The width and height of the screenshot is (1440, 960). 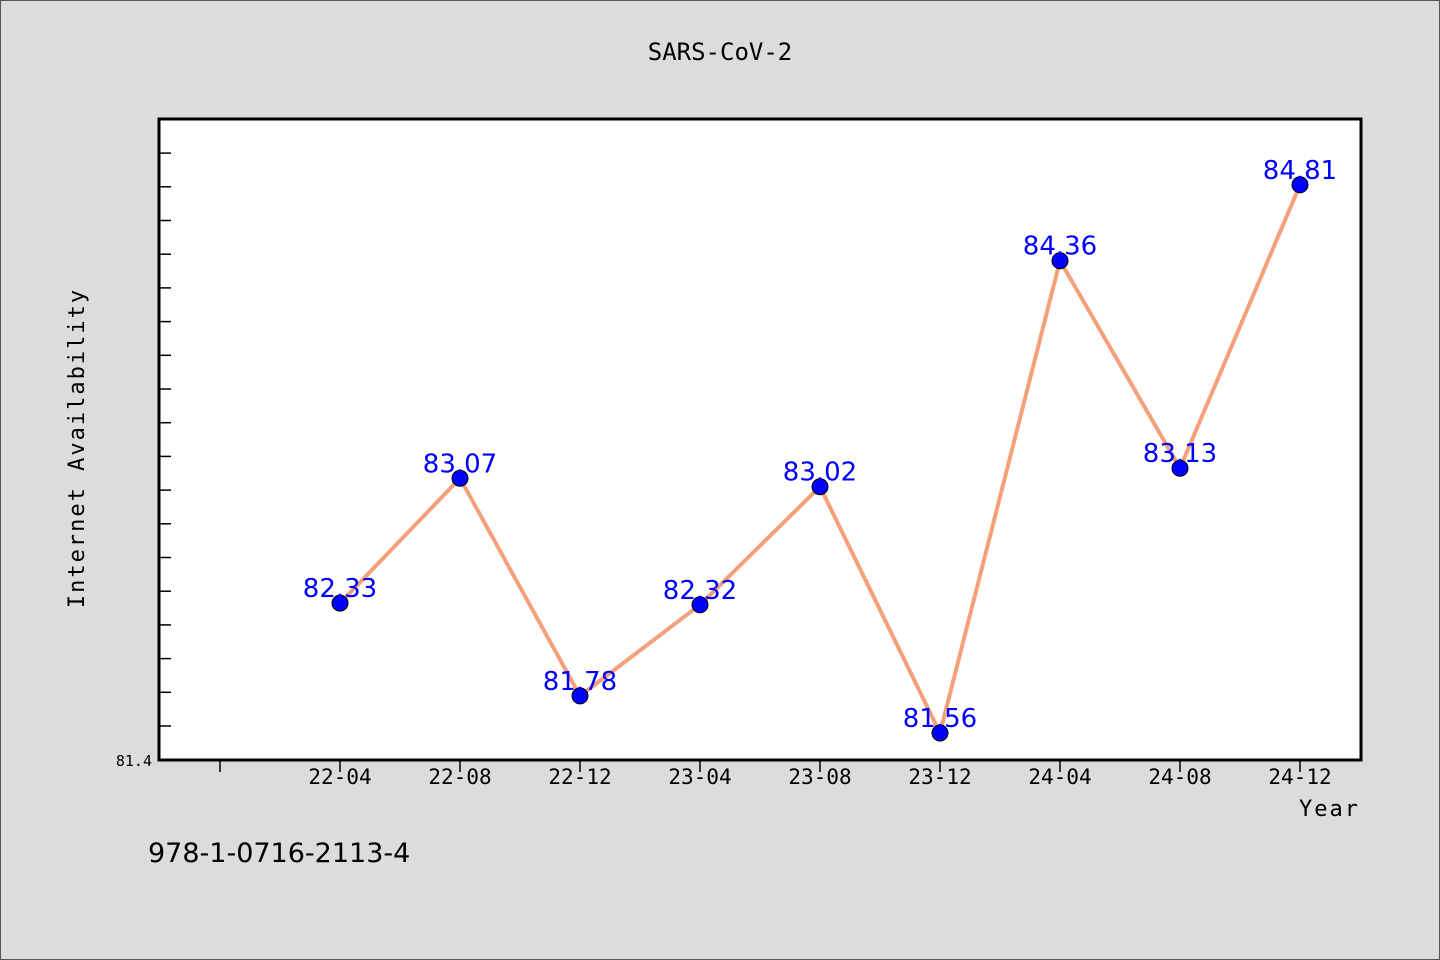 What do you see at coordinates (339, 777) in the screenshot?
I see `x-tick-label: 22-04` at bounding box center [339, 777].